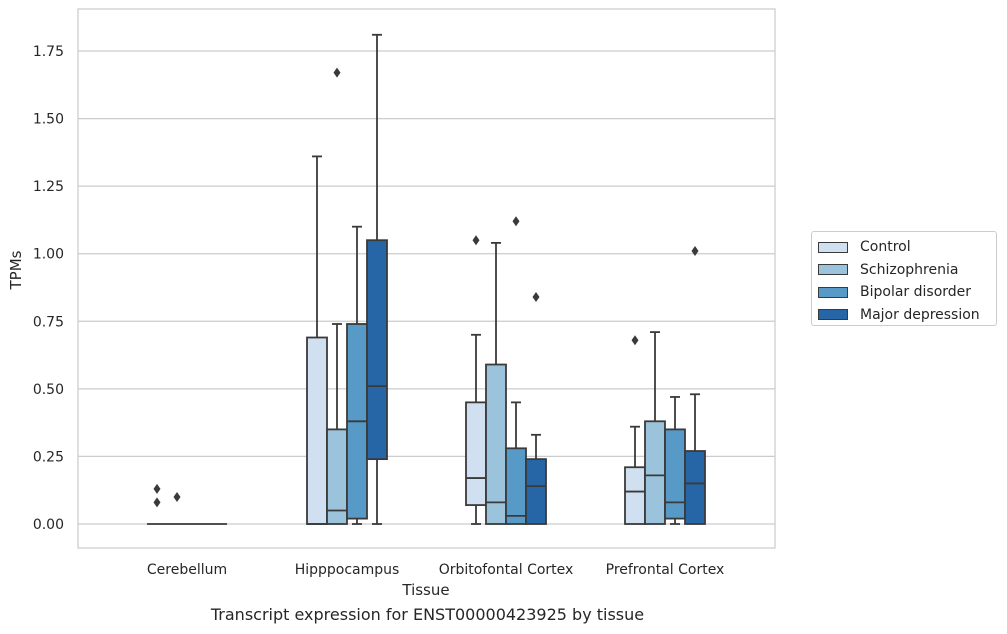 This screenshot has width=1007, height=634. What do you see at coordinates (665, 570) in the screenshot?
I see `x-tick-label: Prefrontal Cortex` at bounding box center [665, 570].